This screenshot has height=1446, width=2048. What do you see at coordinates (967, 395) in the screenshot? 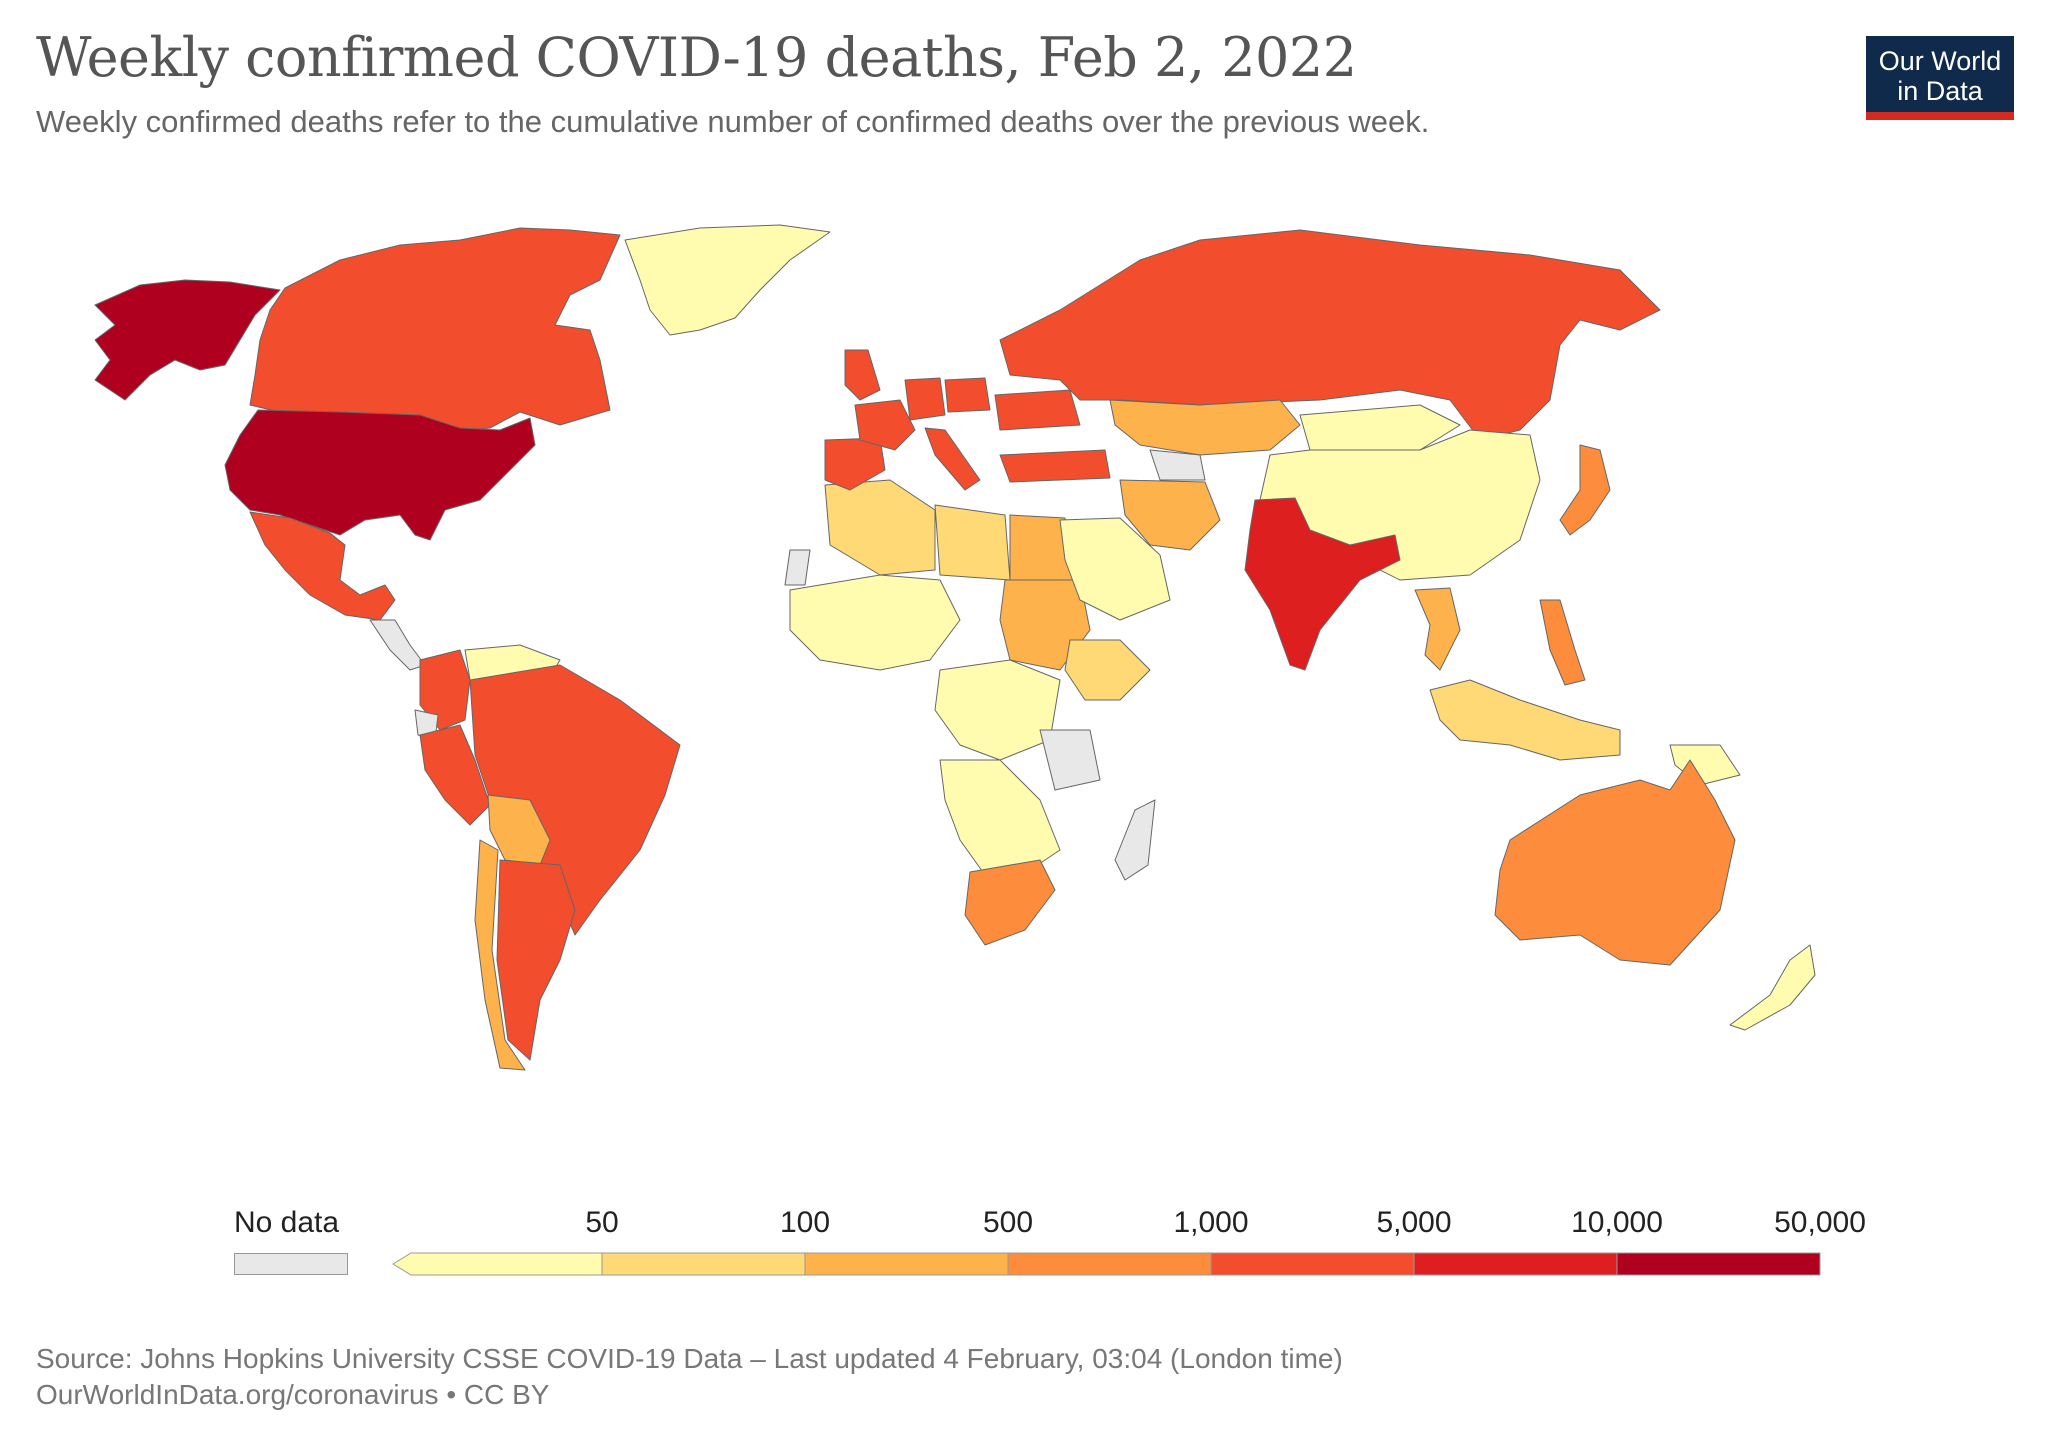
I see `region-poland` at bounding box center [967, 395].